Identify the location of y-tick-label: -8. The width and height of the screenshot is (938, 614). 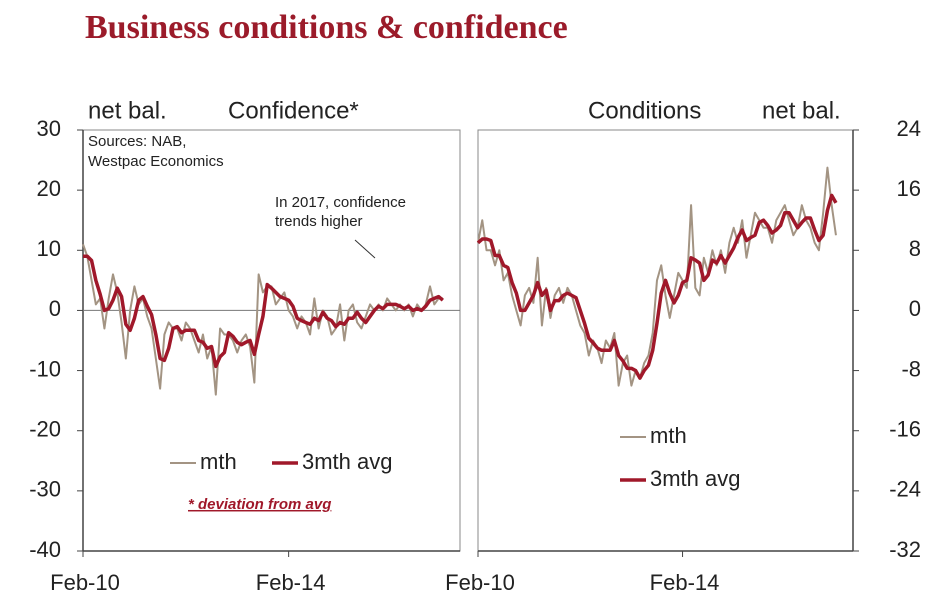
(911, 368).